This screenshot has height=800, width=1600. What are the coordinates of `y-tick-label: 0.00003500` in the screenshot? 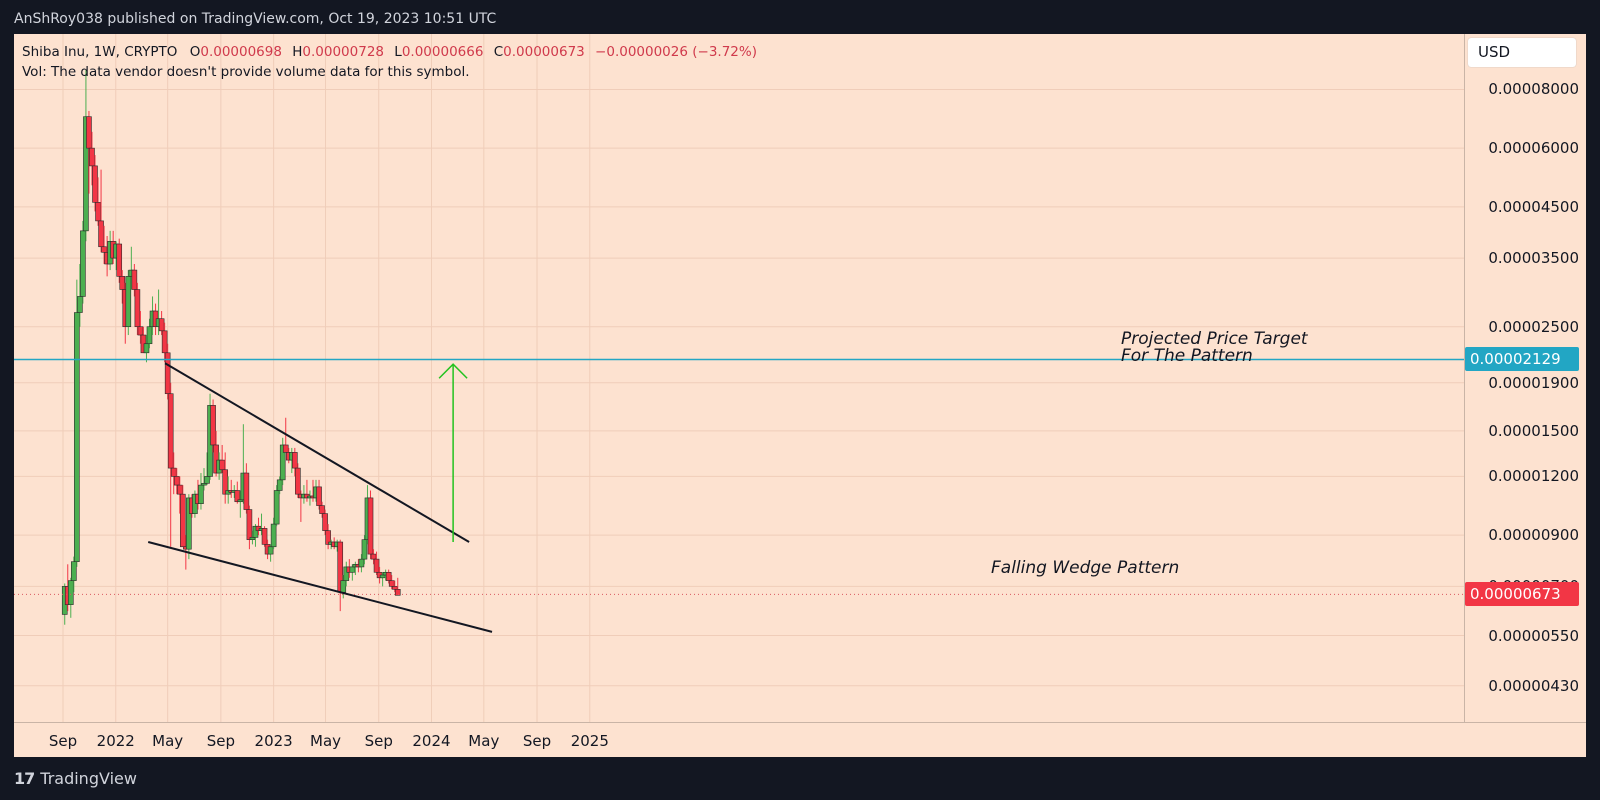 It's located at (1533, 258).